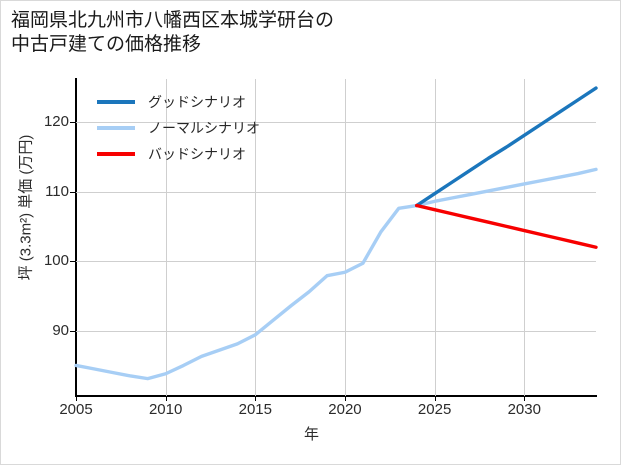 The width and height of the screenshot is (621, 465). I want to click on y-axis-label: 坪 (3.3m²) 単価 (万円), so click(26, 207).